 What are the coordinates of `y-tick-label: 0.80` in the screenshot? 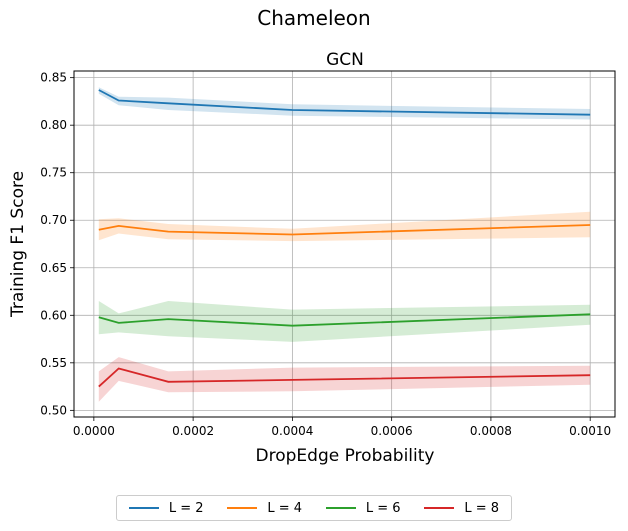 It's located at (53, 125).